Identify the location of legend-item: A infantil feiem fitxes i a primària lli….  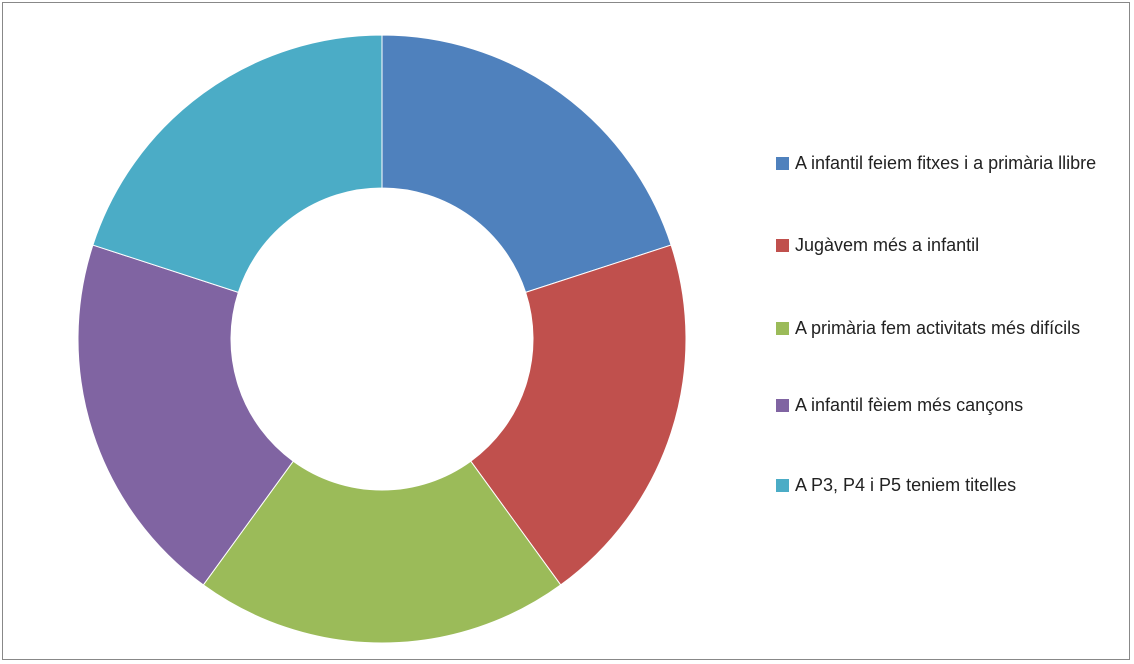
(946, 163).